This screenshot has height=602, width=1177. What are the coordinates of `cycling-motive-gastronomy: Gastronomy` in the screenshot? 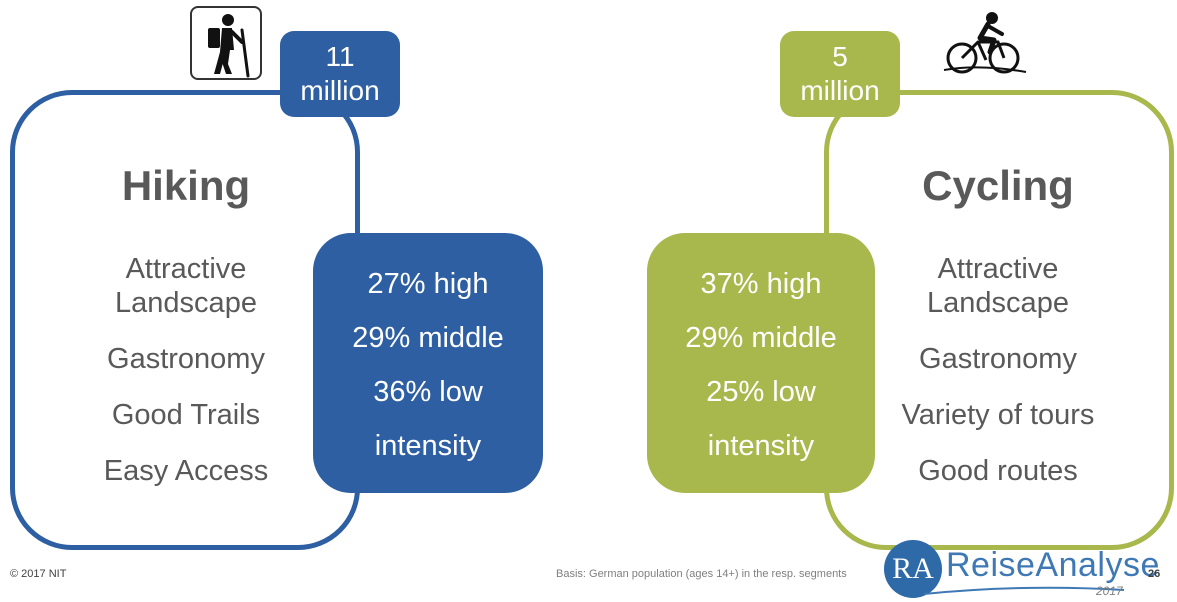 It's located at (998, 359).